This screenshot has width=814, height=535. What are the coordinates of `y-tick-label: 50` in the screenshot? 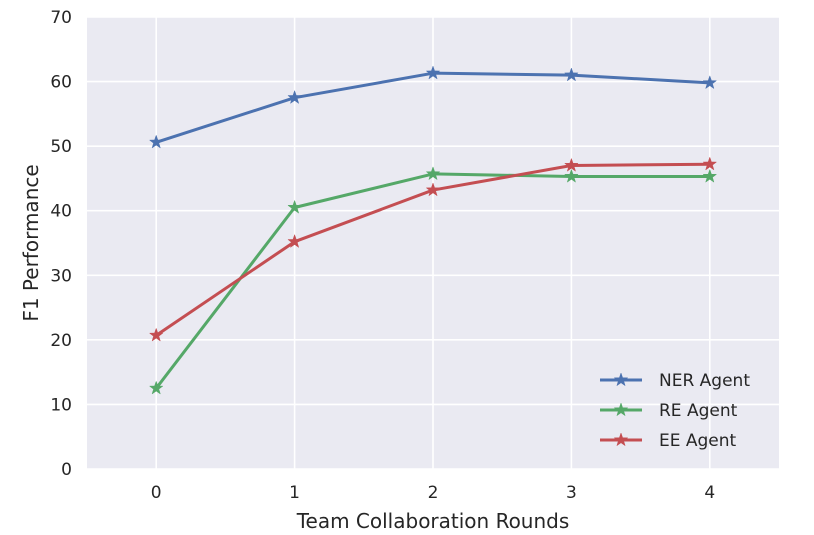 It's located at (61, 147).